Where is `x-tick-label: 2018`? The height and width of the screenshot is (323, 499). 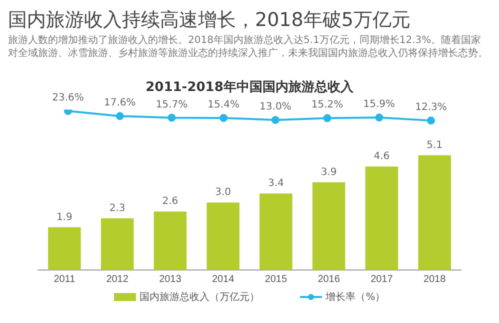
x-tick-label: 2018 is located at coordinates (434, 279).